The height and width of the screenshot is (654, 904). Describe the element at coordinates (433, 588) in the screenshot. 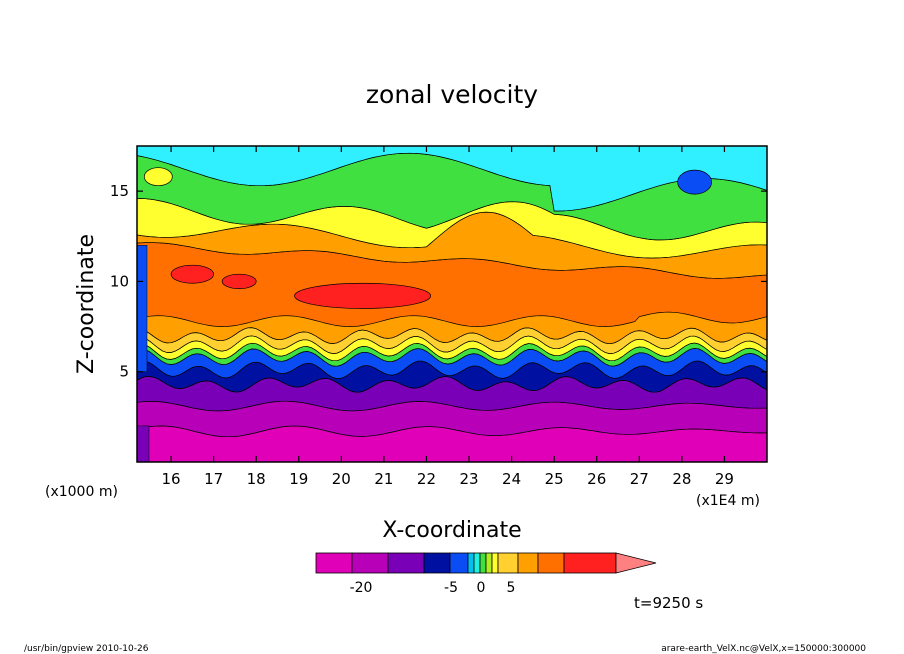

I see `colorbar-labels: -20 -5 0 5` at that location.